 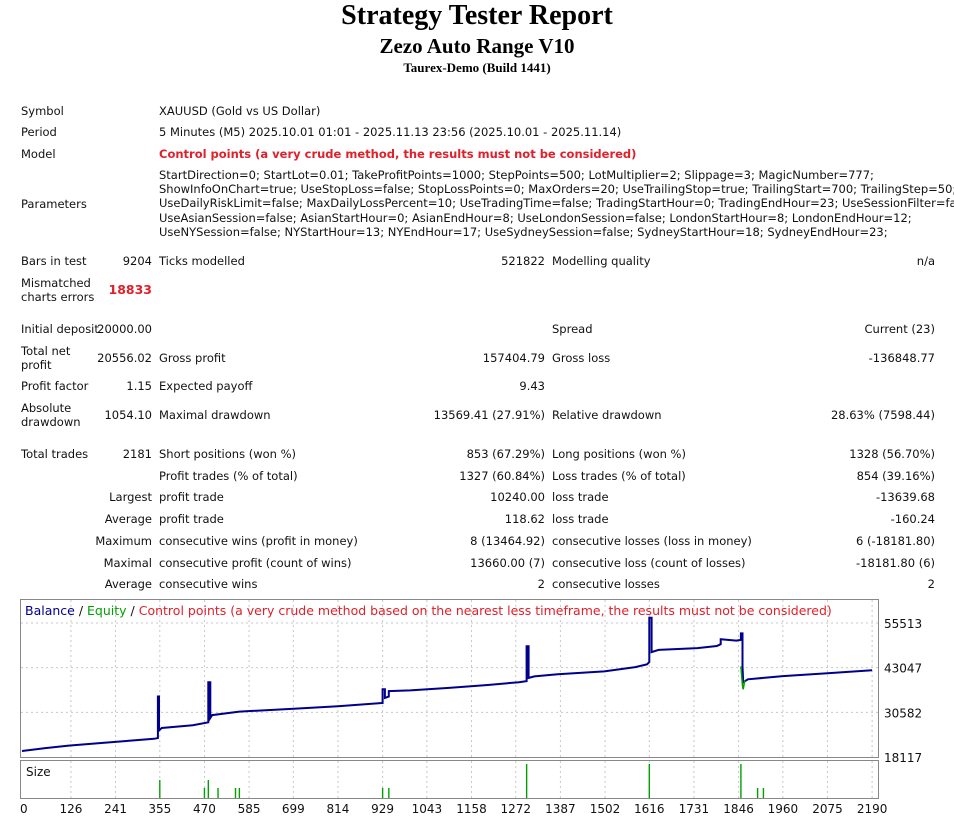 I want to click on long-positions-value: 1328 (56.70%), so click(x=892, y=454).